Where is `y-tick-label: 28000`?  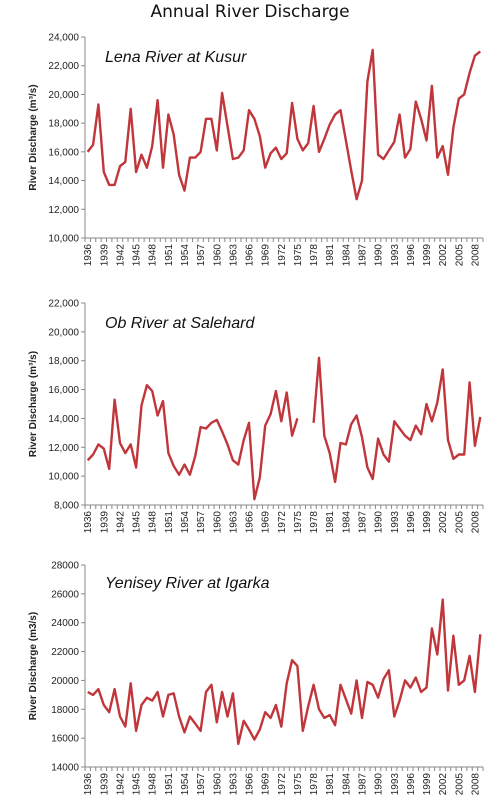 y-tick-label: 28000 is located at coordinates (65, 566).